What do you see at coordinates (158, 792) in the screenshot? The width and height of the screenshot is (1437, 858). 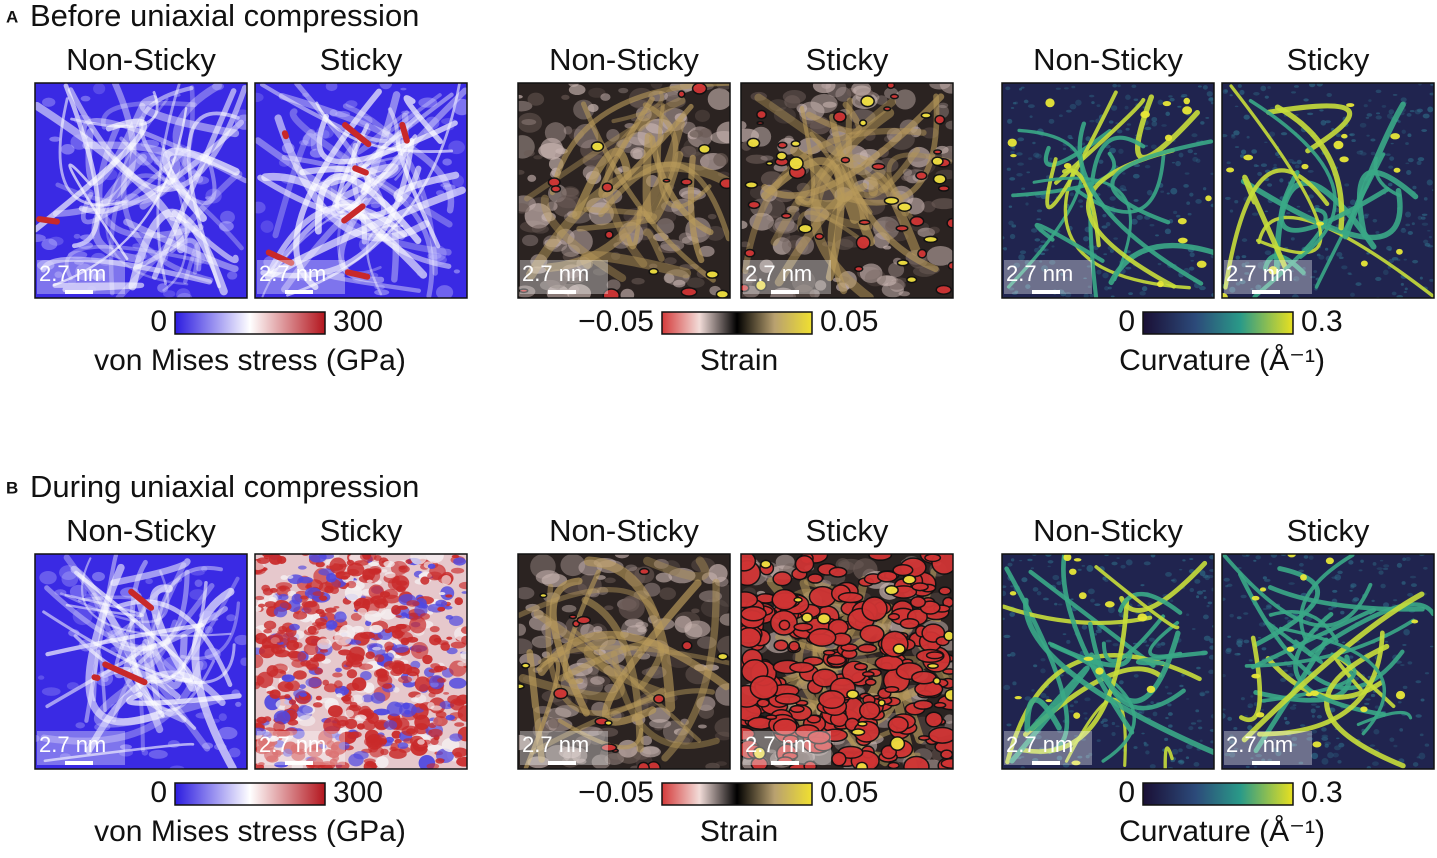 I see `colorbar-min-label: 0` at bounding box center [158, 792].